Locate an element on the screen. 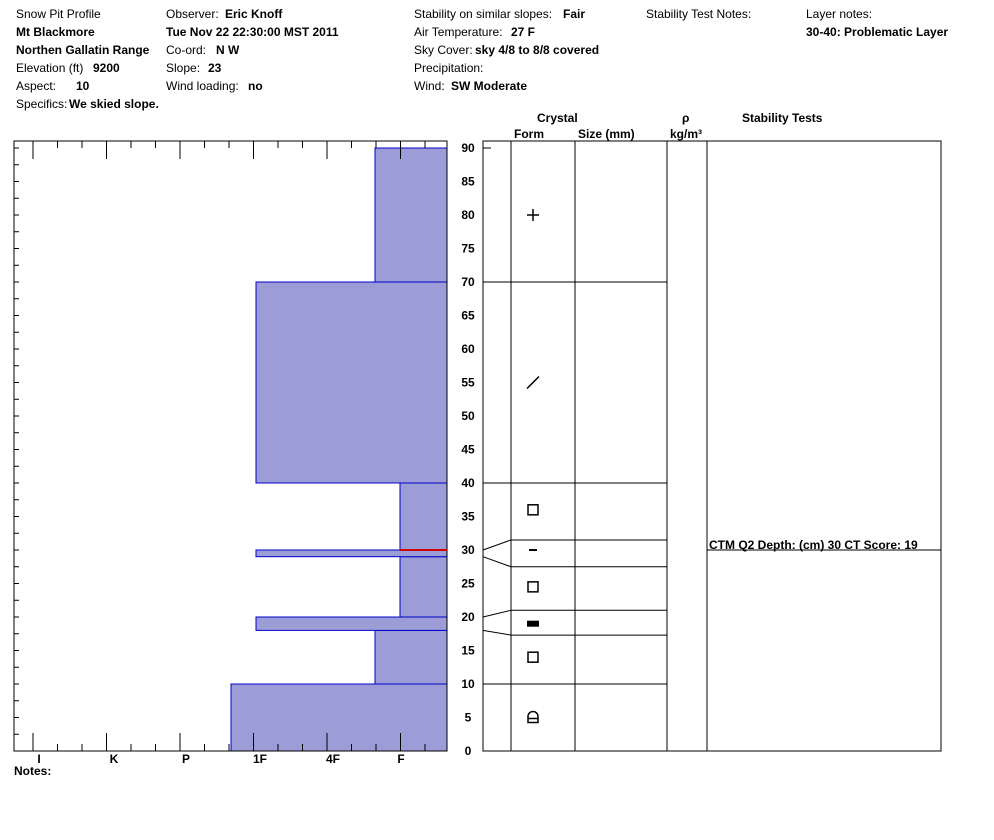 This screenshot has width=994, height=840. wind-loading-value: no is located at coordinates (255, 86).